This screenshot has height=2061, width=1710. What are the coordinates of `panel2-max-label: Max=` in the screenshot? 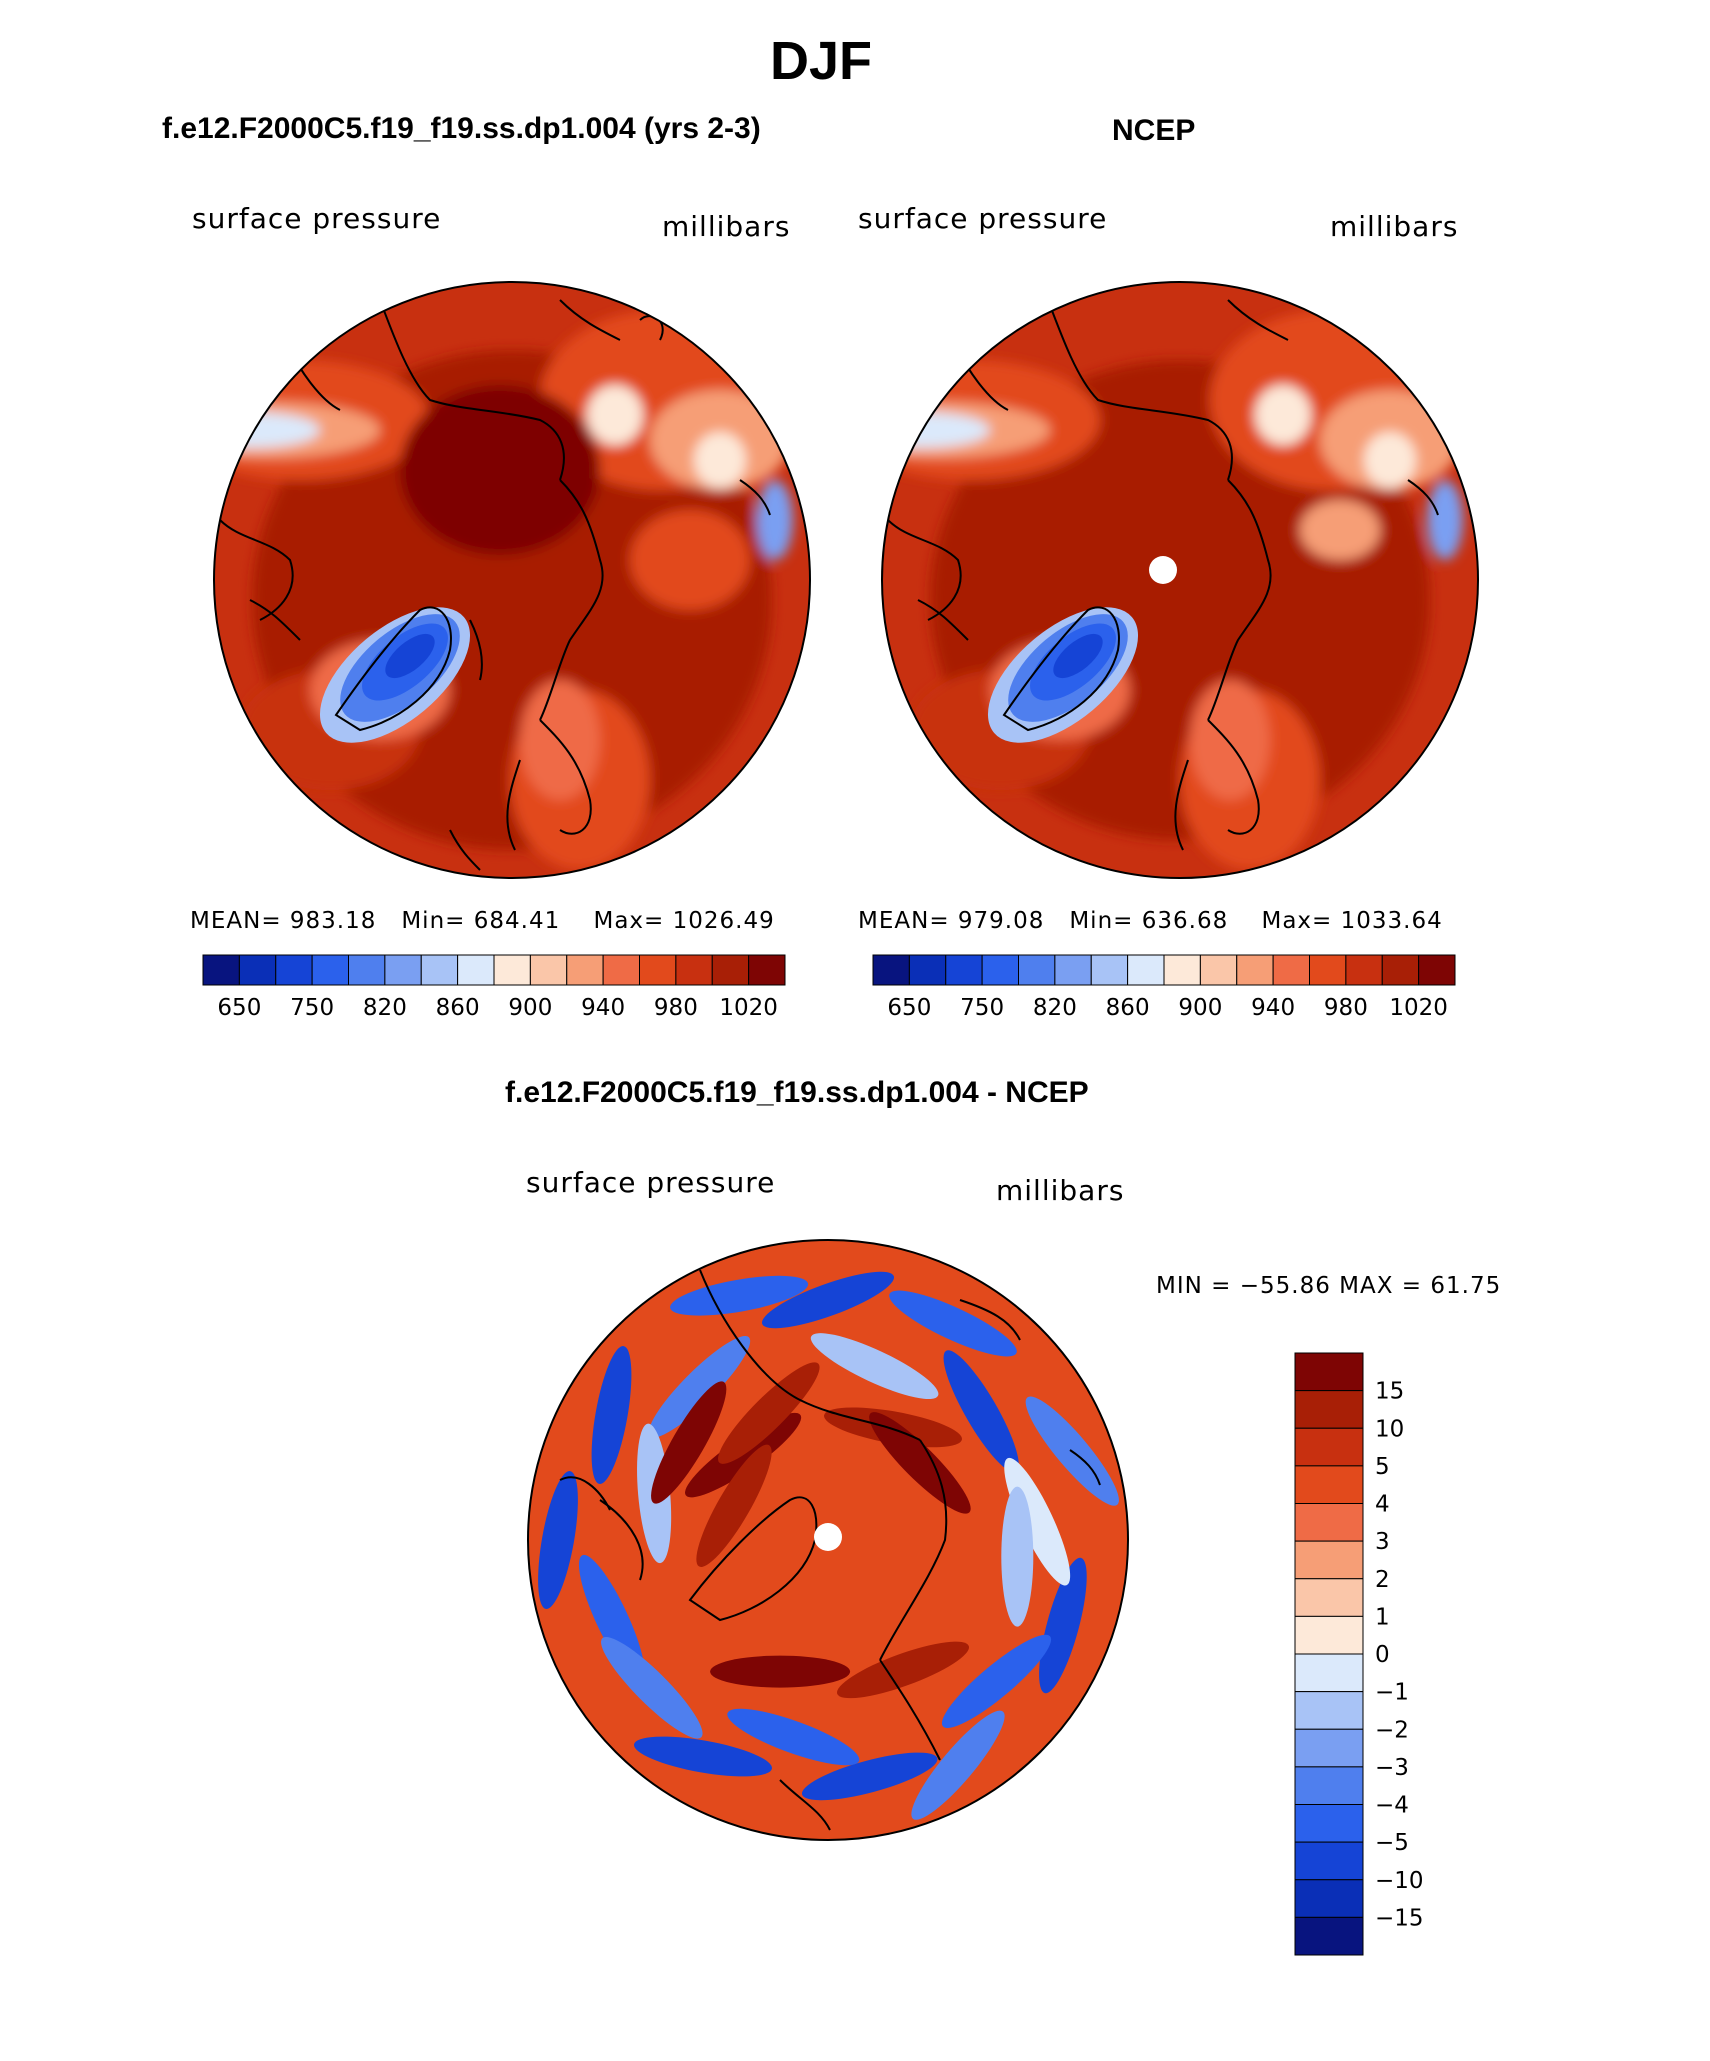 It's located at (1297, 921).